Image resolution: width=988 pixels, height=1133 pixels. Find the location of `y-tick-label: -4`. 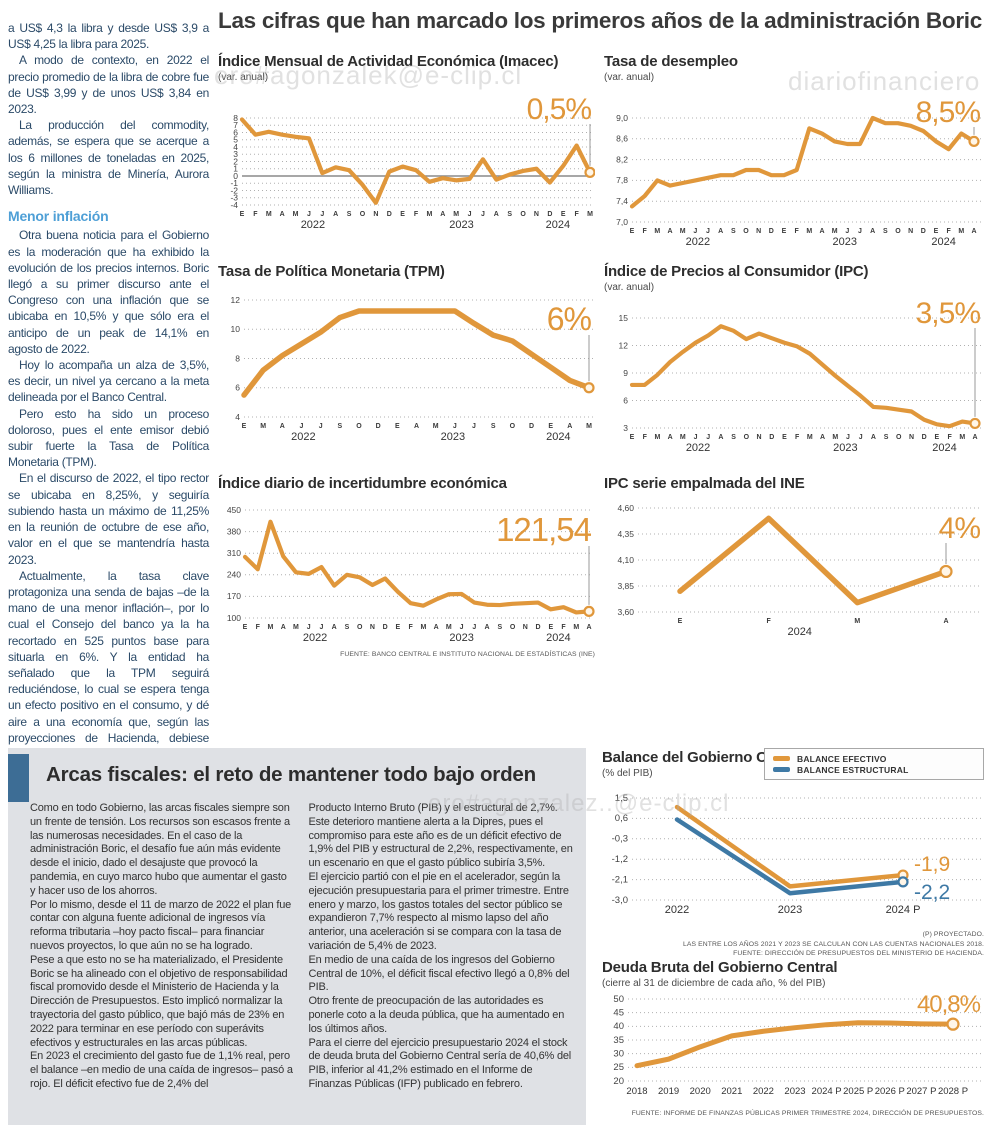

y-tick-label: -4 is located at coordinates (234, 205).